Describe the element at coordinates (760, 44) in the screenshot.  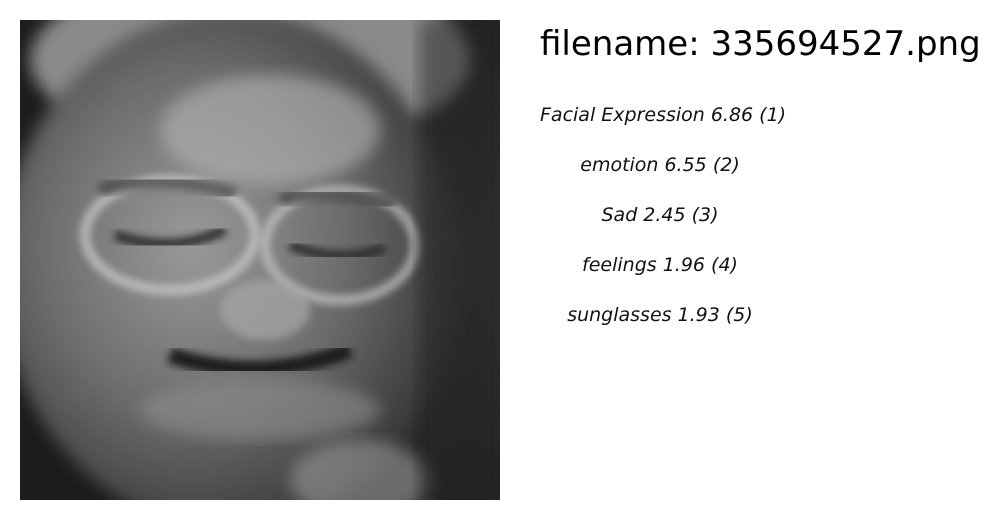
I see `filename-label: filename: 335694527.png` at that location.